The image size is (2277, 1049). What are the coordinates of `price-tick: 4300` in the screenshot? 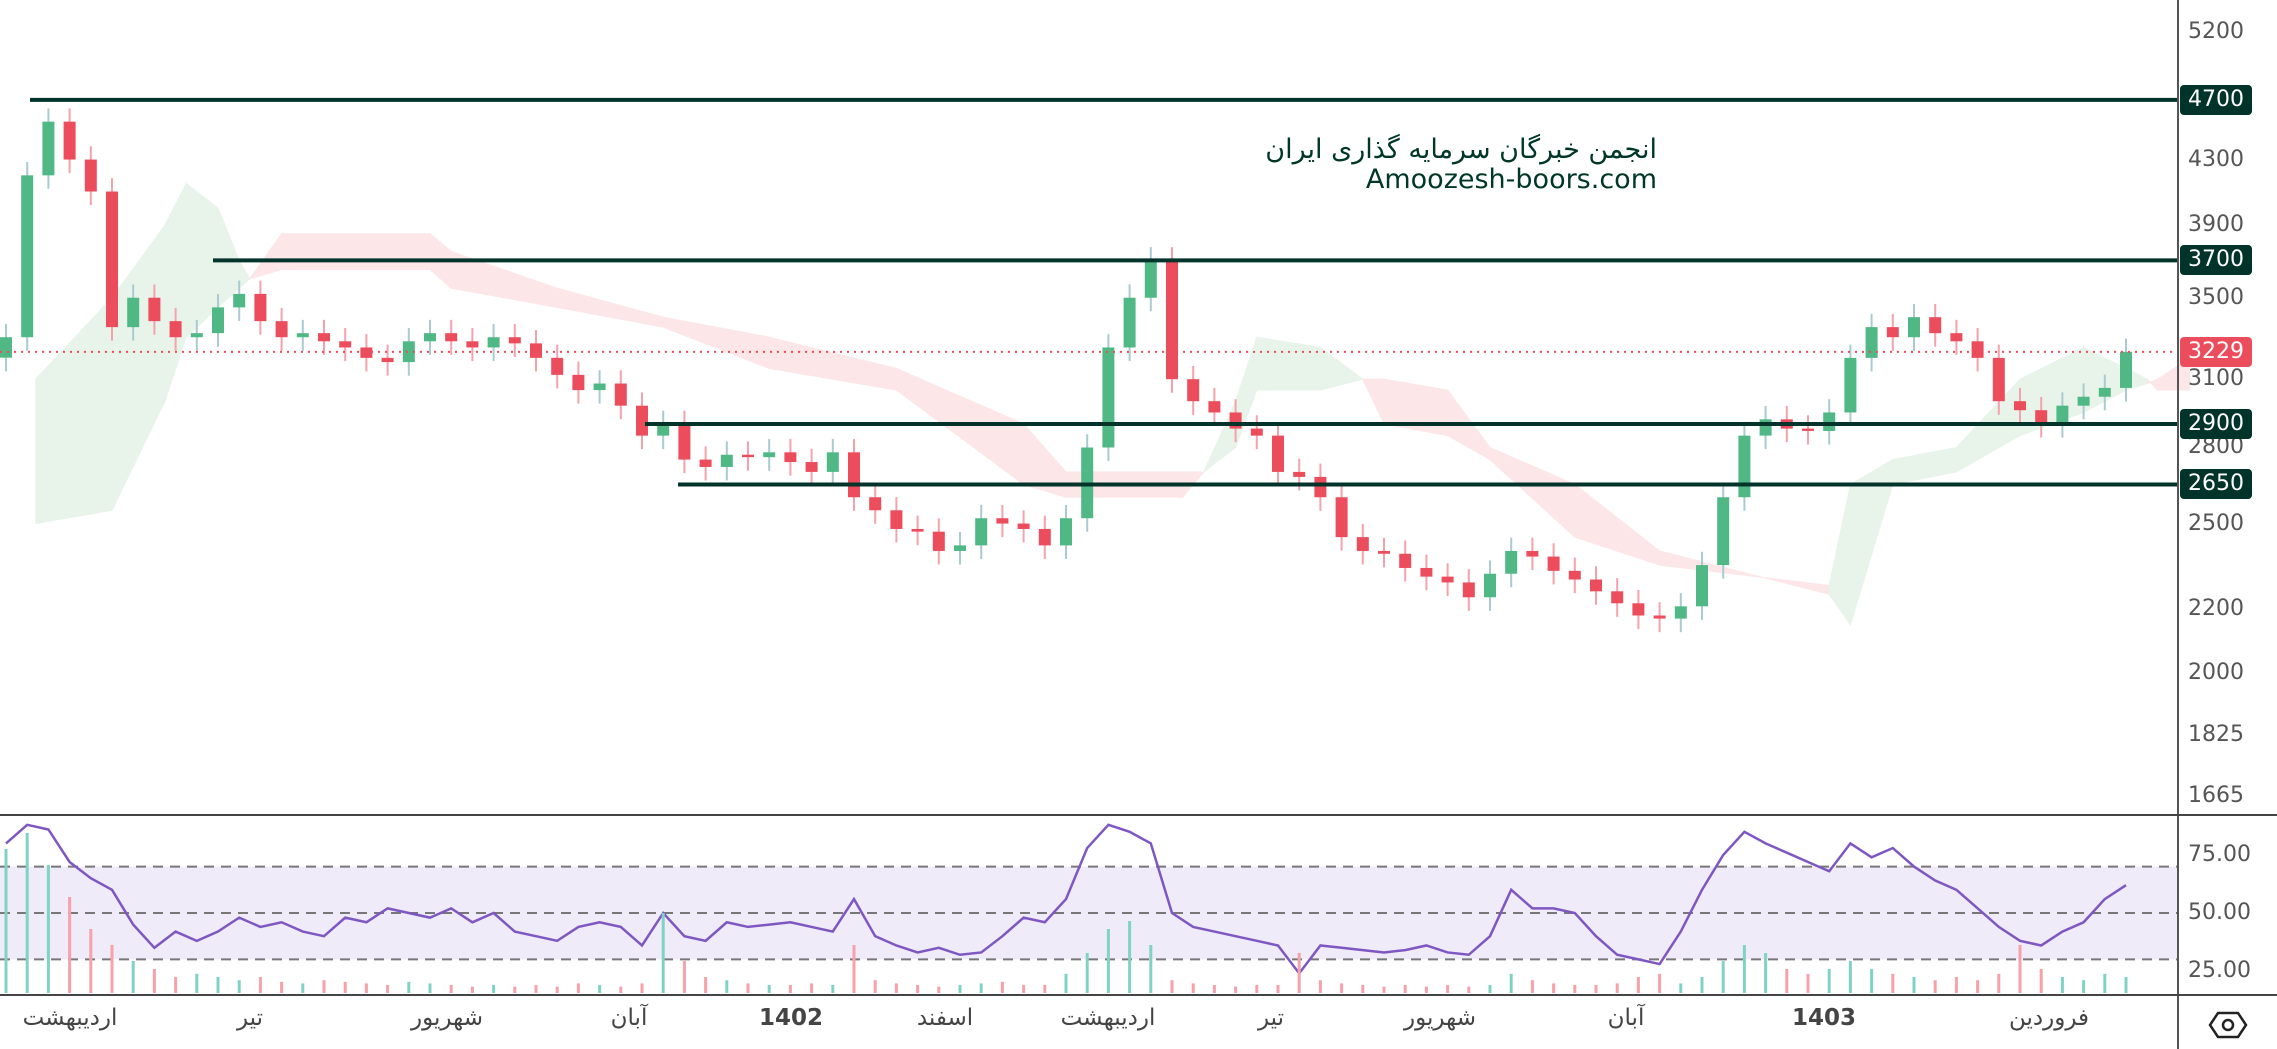 It's located at (2216, 159).